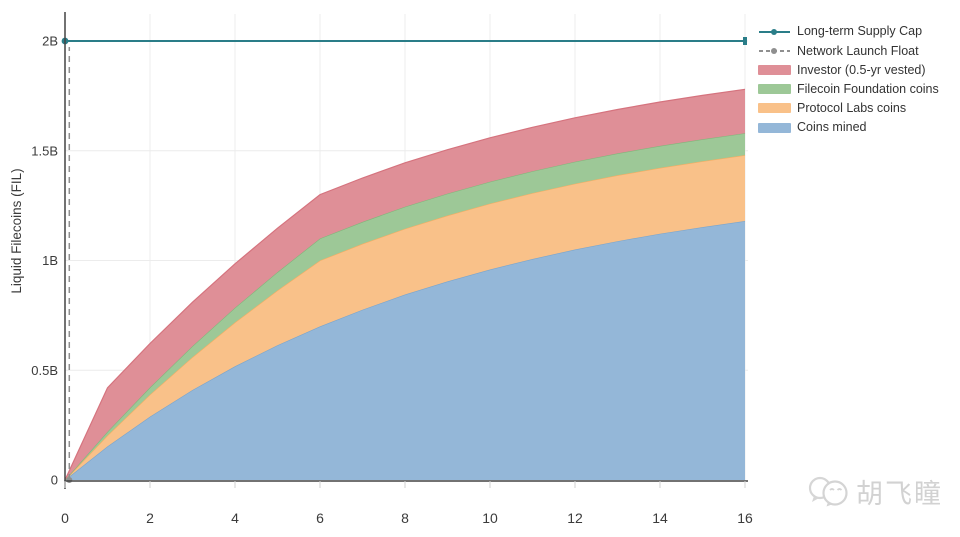 This screenshot has height=537, width=960. Describe the element at coordinates (150, 518) in the screenshot. I see `x-tick-label: 2` at that location.